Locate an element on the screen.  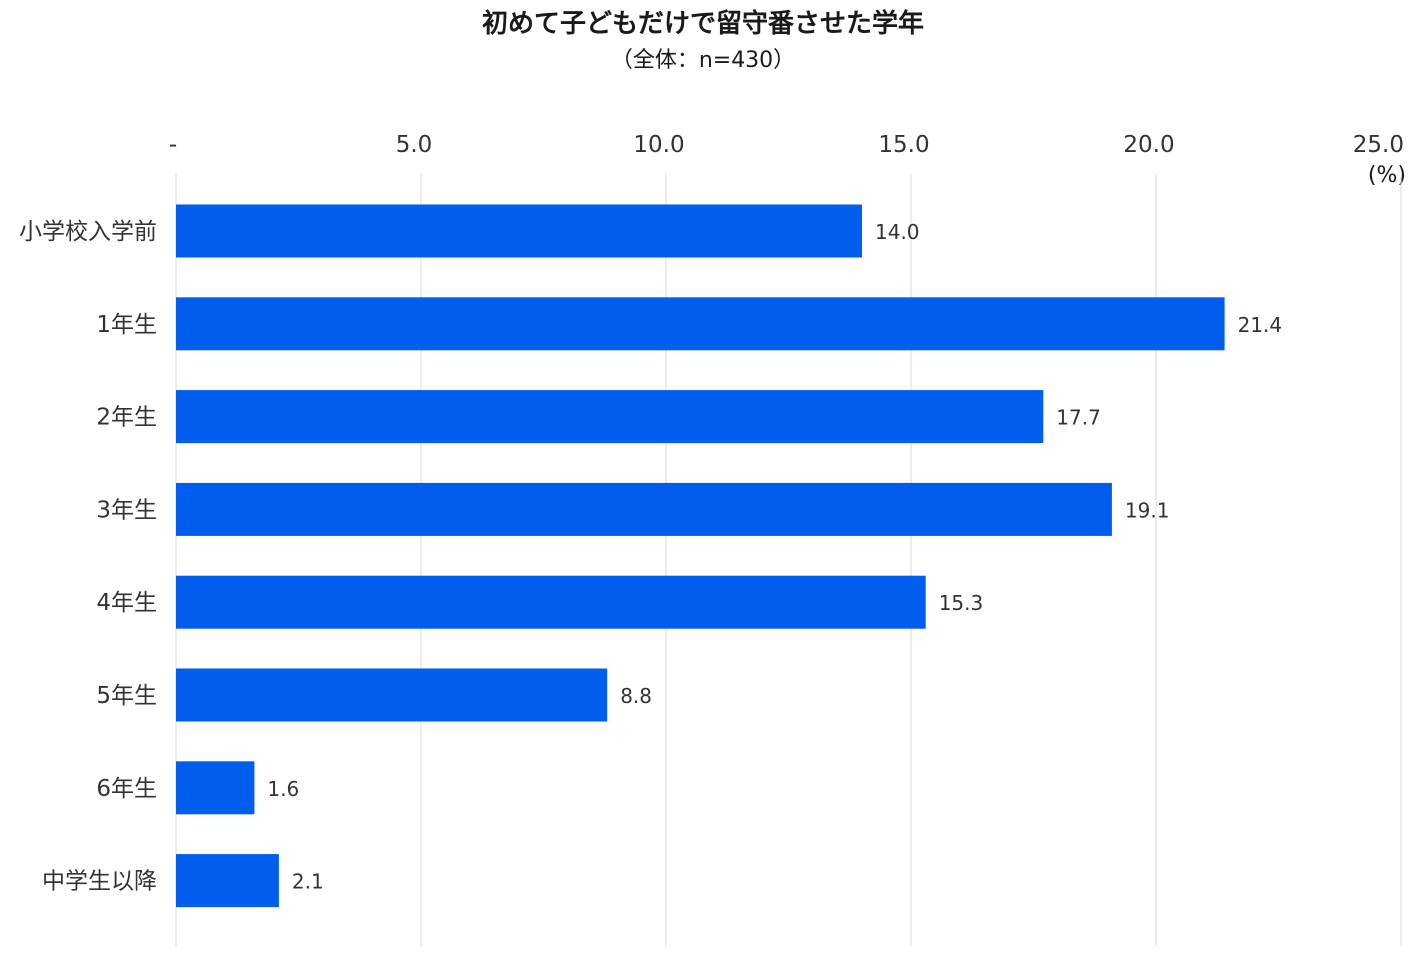
category-label: 2年生 is located at coordinates (126, 418).